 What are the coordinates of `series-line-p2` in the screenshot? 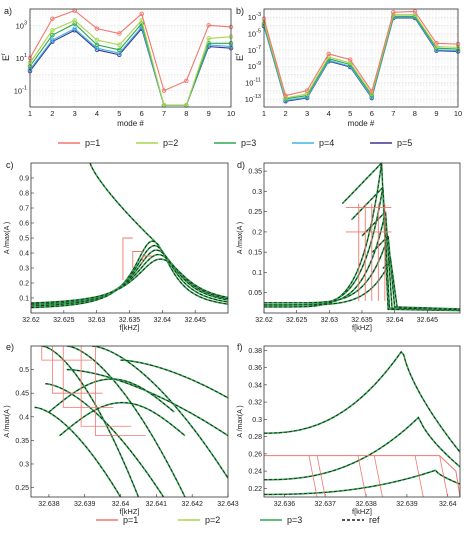 It's located at (361, 56).